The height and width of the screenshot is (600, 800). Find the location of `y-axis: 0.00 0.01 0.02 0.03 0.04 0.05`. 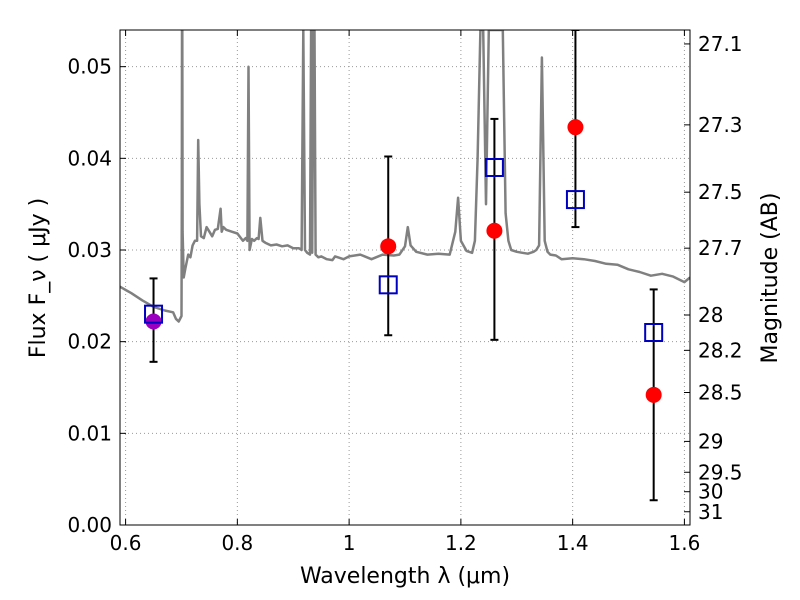

y-axis: 0.00 0.01 0.02 0.03 0.04 0.05 is located at coordinates (96, 296).